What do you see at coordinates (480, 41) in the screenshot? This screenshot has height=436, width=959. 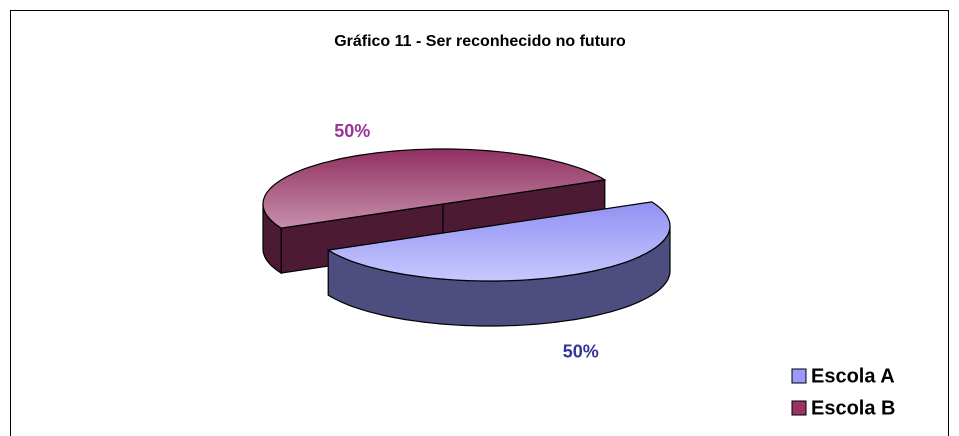 I see `chart-title: Gráfico 11 - Ser reconhecido no futuro` at bounding box center [480, 41].